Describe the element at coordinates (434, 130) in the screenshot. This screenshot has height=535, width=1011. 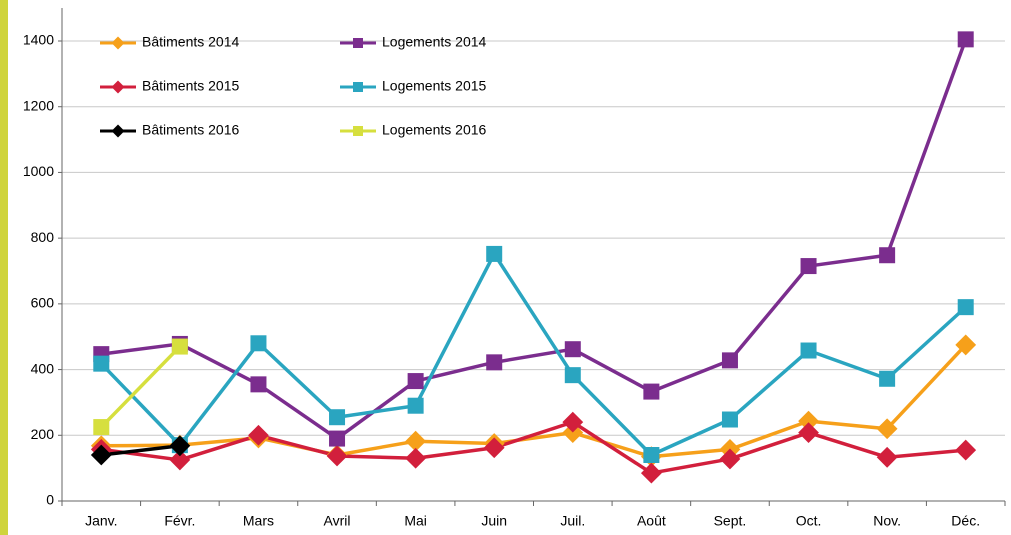
I see `legend-label: Logements 2016` at that location.